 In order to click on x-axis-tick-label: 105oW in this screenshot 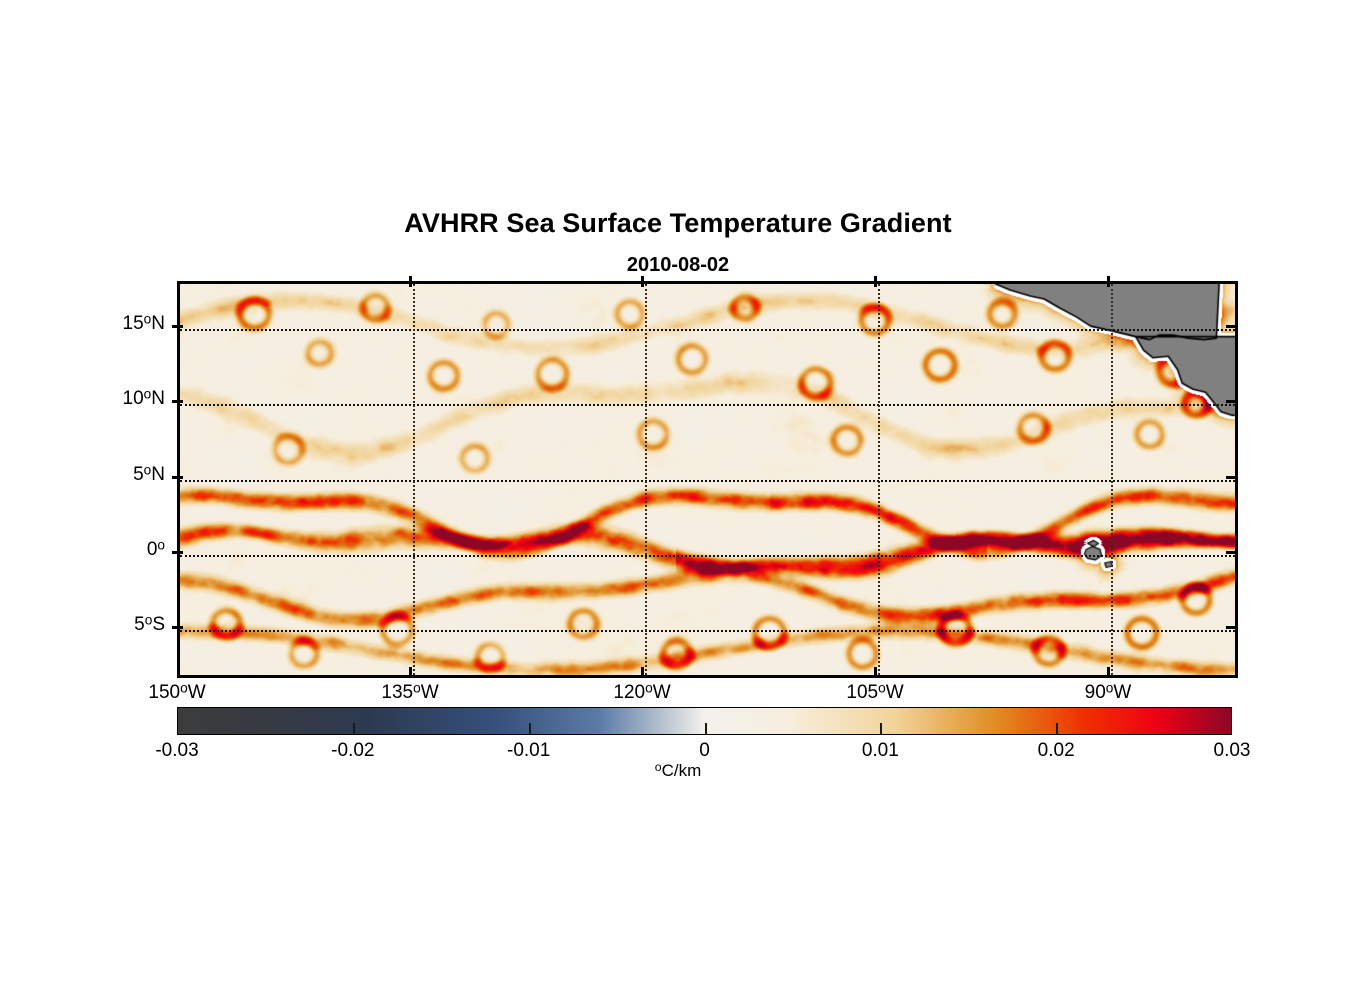, I will do `click(875, 691)`.